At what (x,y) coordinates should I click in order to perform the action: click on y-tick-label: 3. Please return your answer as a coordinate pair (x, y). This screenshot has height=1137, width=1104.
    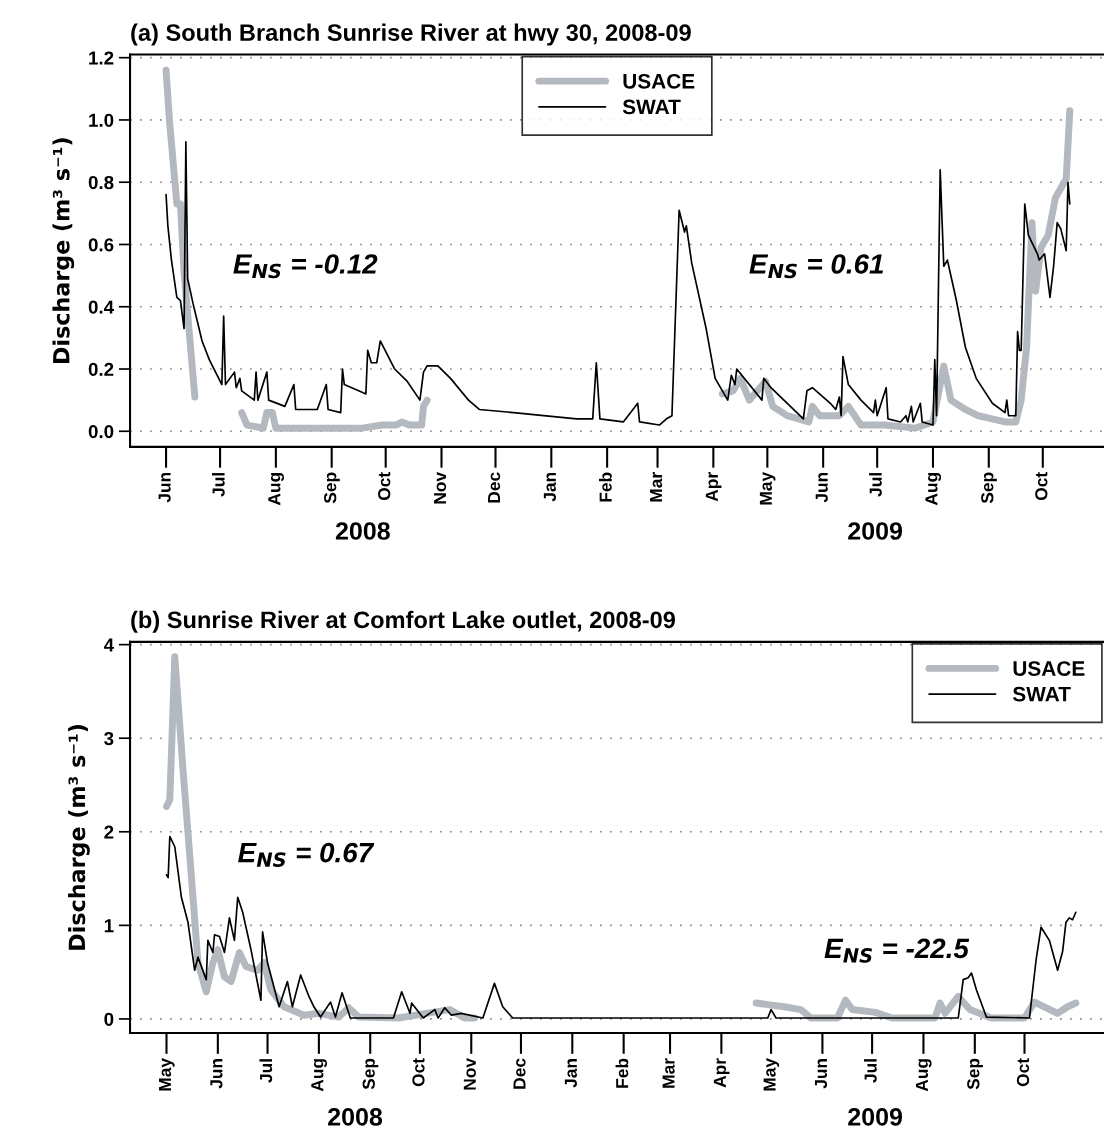
    Looking at the image, I should click on (109, 738).